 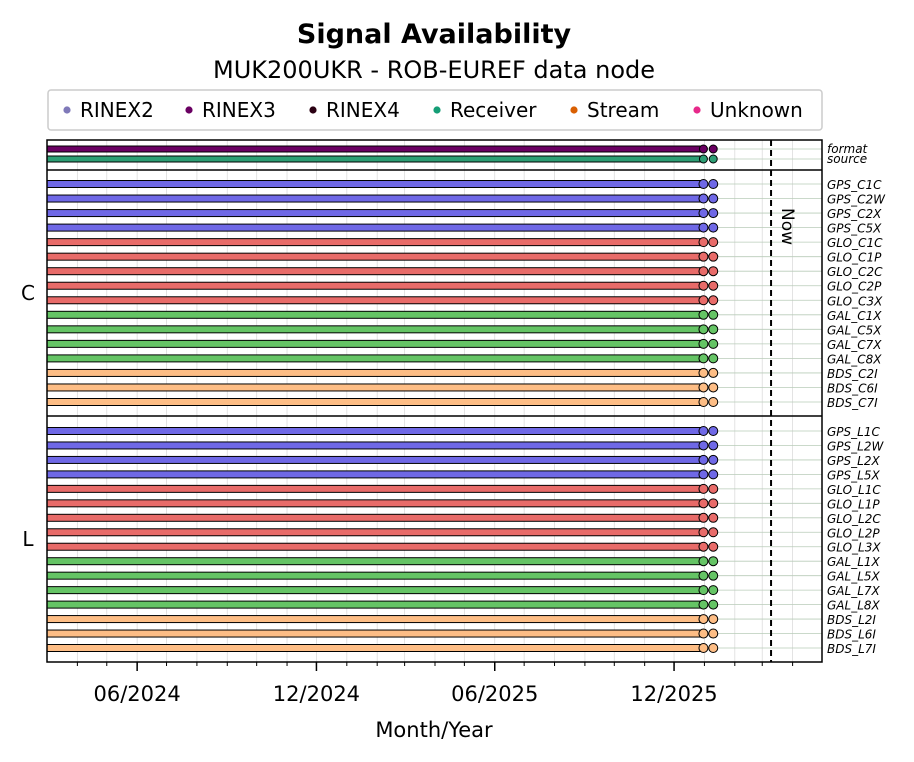 What do you see at coordinates (434, 34) in the screenshot?
I see `chart-title: Signal Availability` at bounding box center [434, 34].